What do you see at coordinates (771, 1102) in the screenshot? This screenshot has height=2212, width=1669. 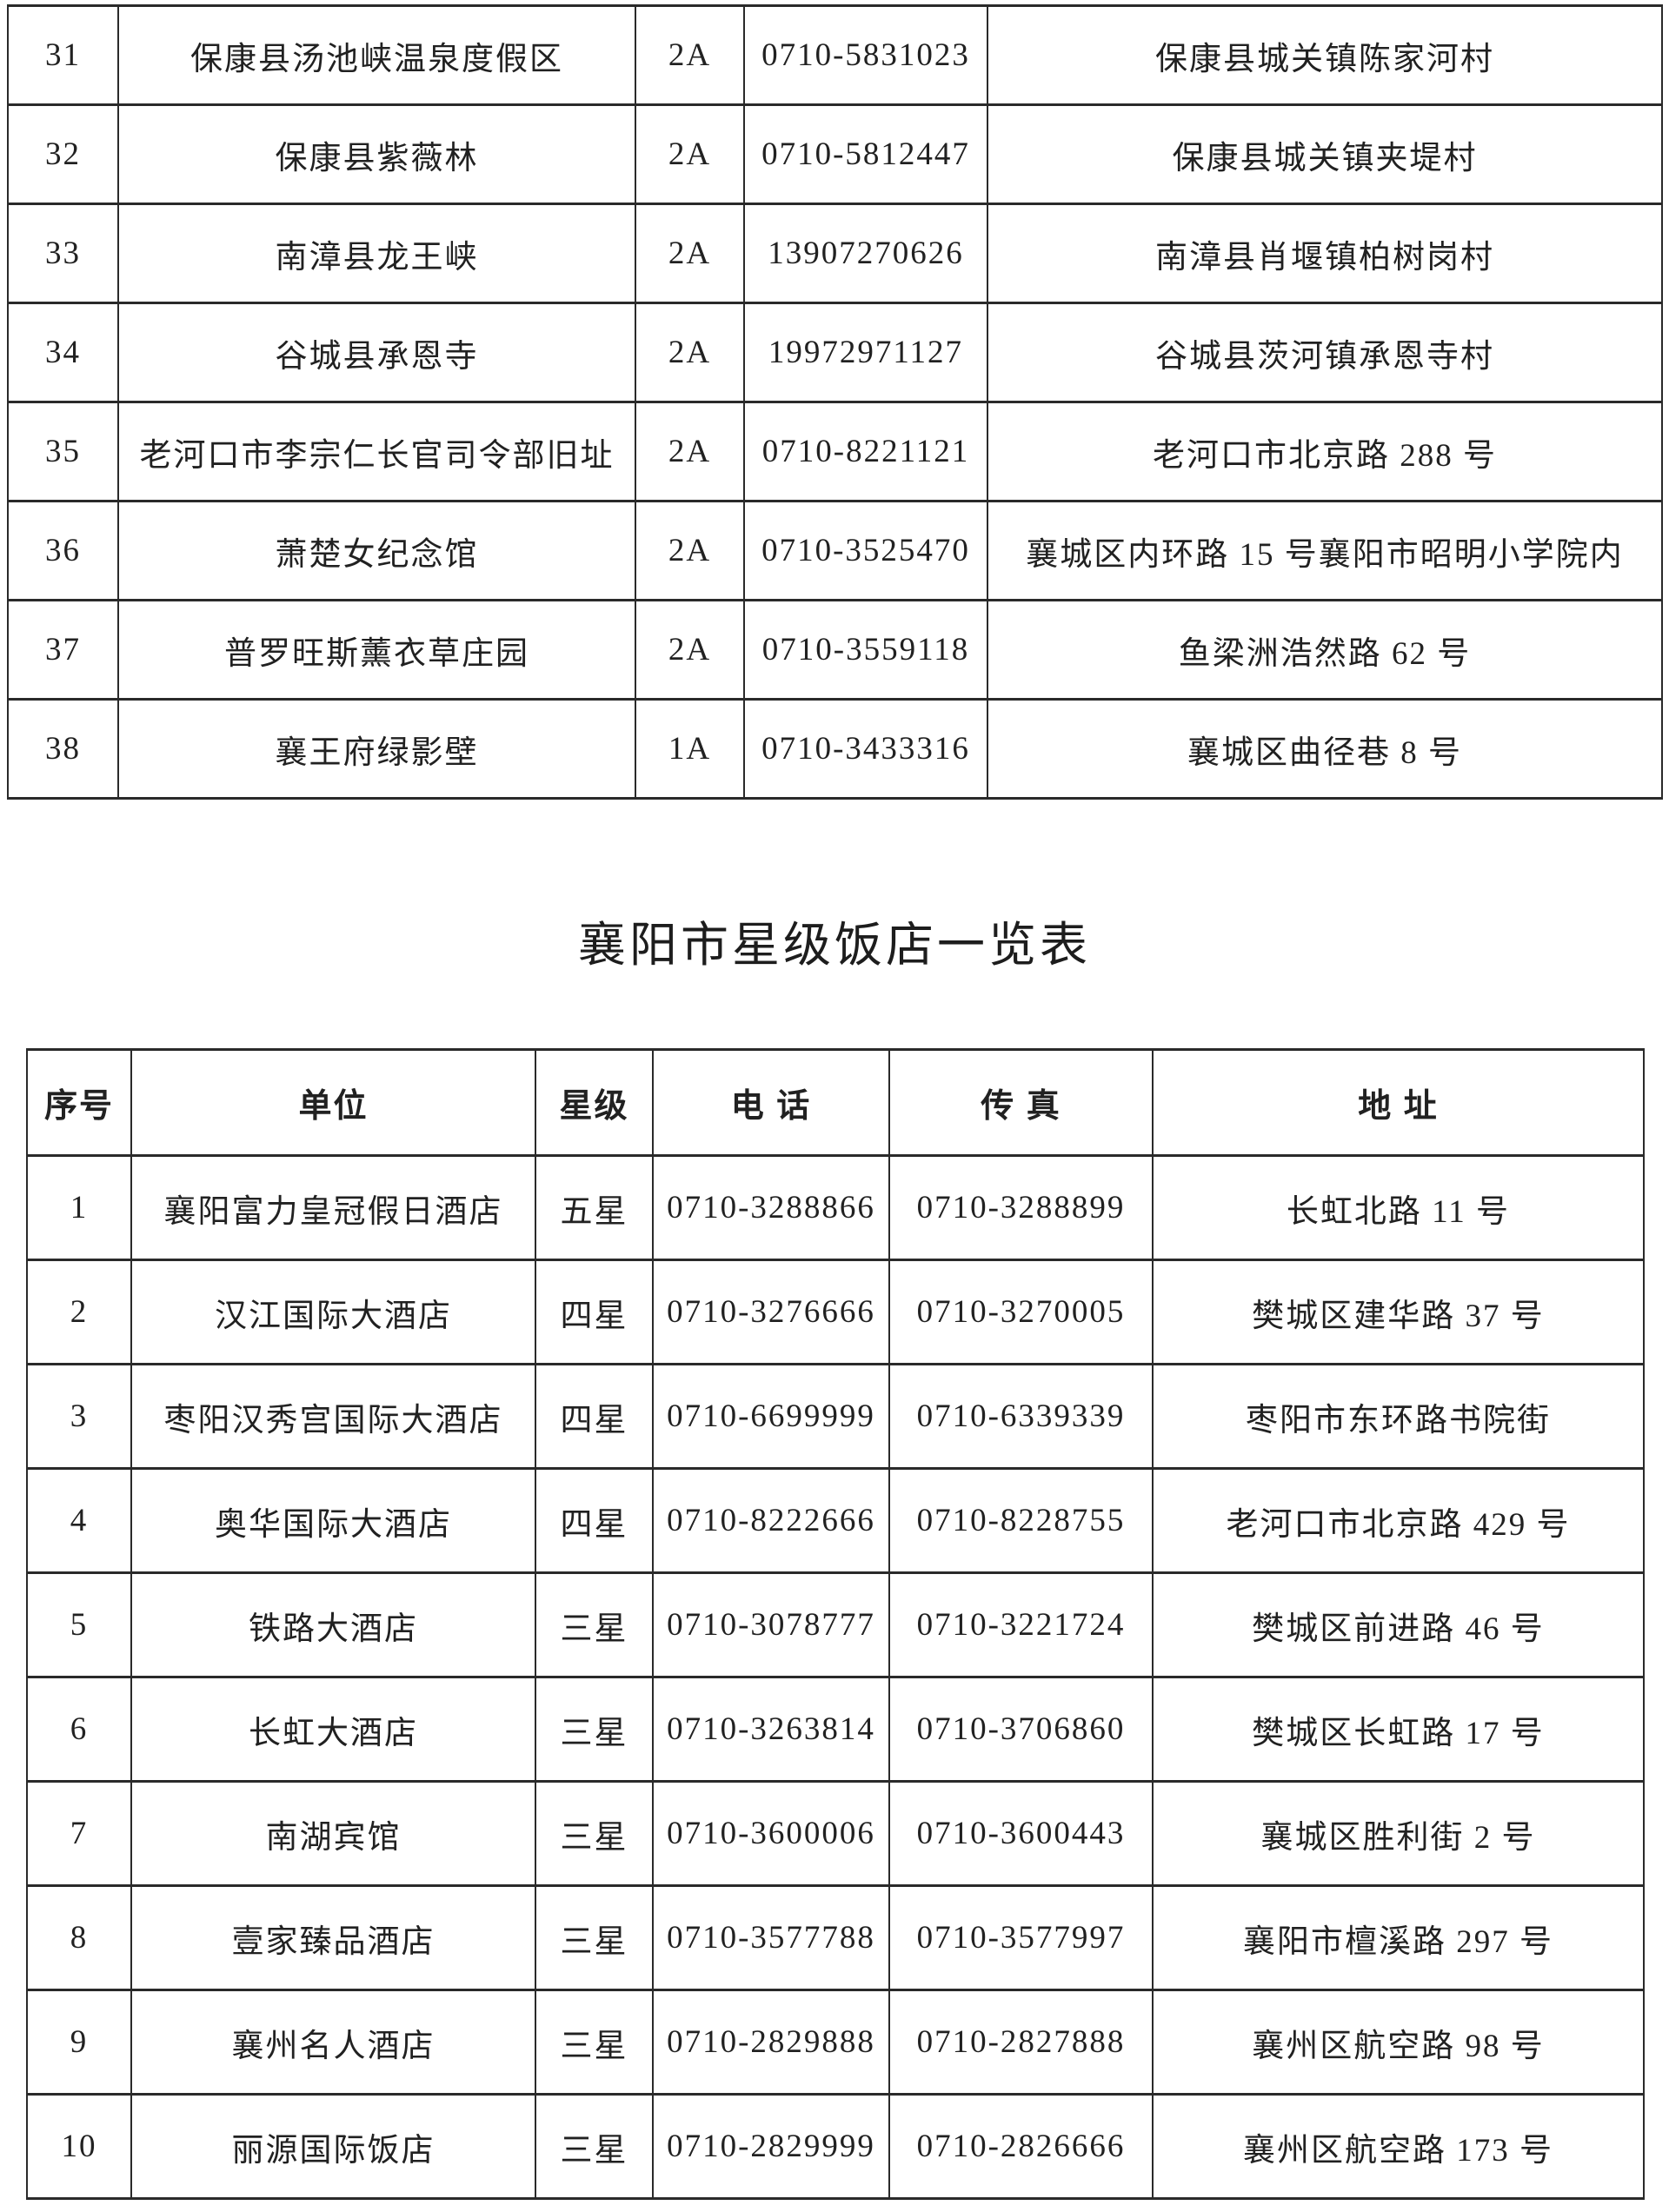 I see `header-phone: 电 话` at bounding box center [771, 1102].